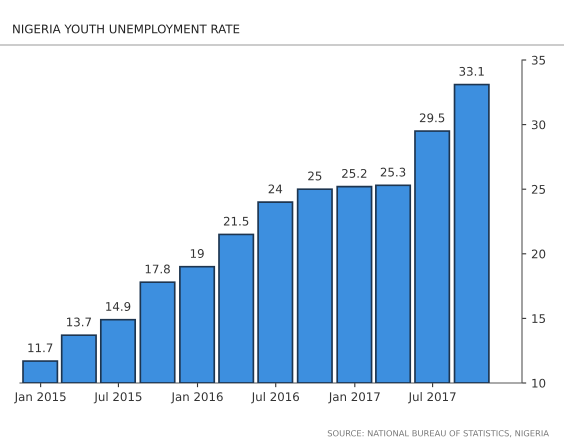  What do you see at coordinates (539, 189) in the screenshot?
I see `y-tick-label: 25` at bounding box center [539, 189].